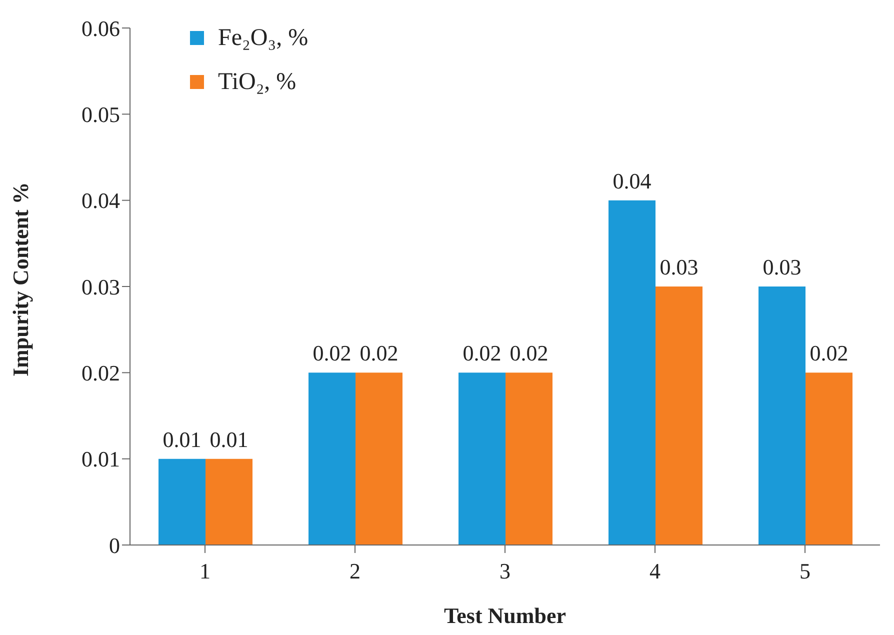  What do you see at coordinates (505, 571) in the screenshot?
I see `x-tick-label: 3` at bounding box center [505, 571].